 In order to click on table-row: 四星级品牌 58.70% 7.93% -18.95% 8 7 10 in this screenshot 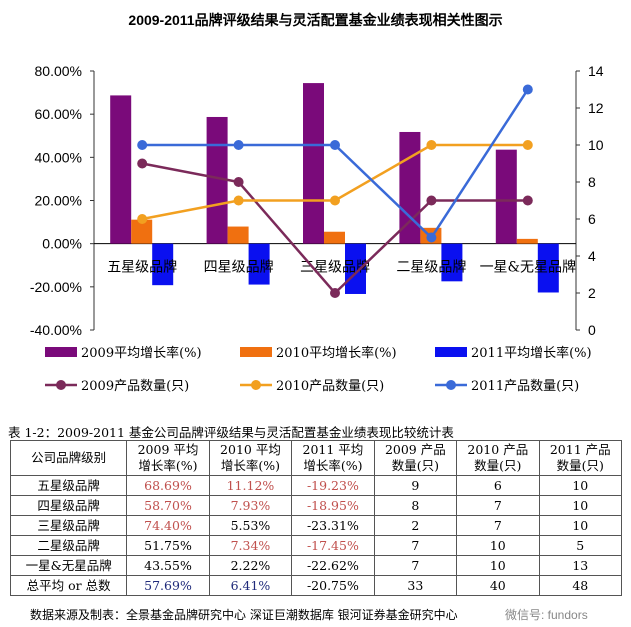, I will do `click(316, 505)`.